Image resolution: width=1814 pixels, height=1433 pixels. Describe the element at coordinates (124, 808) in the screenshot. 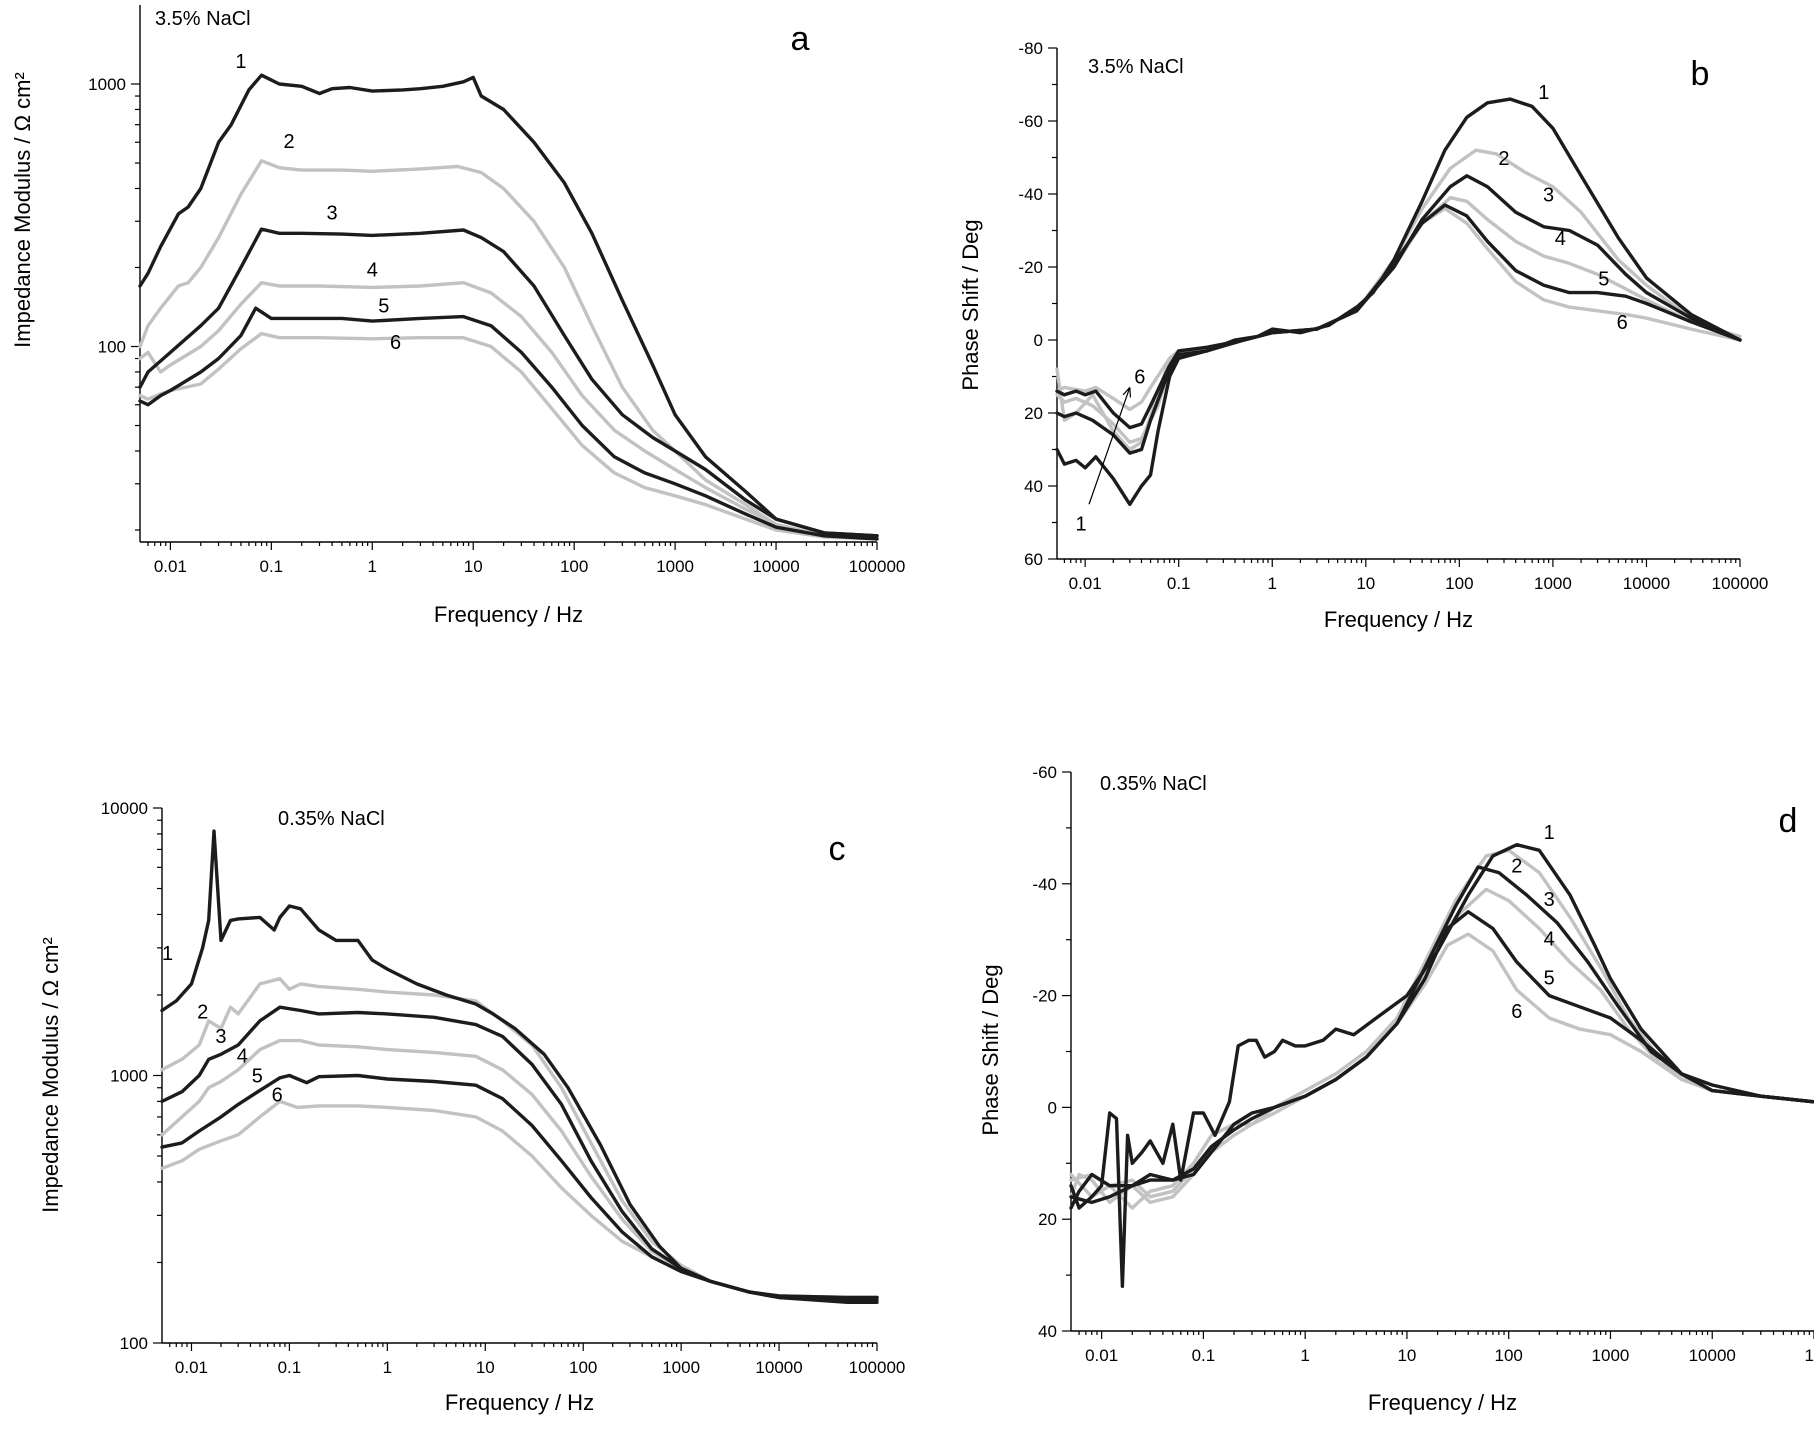

I see `y-tick-label: 10000` at that location.